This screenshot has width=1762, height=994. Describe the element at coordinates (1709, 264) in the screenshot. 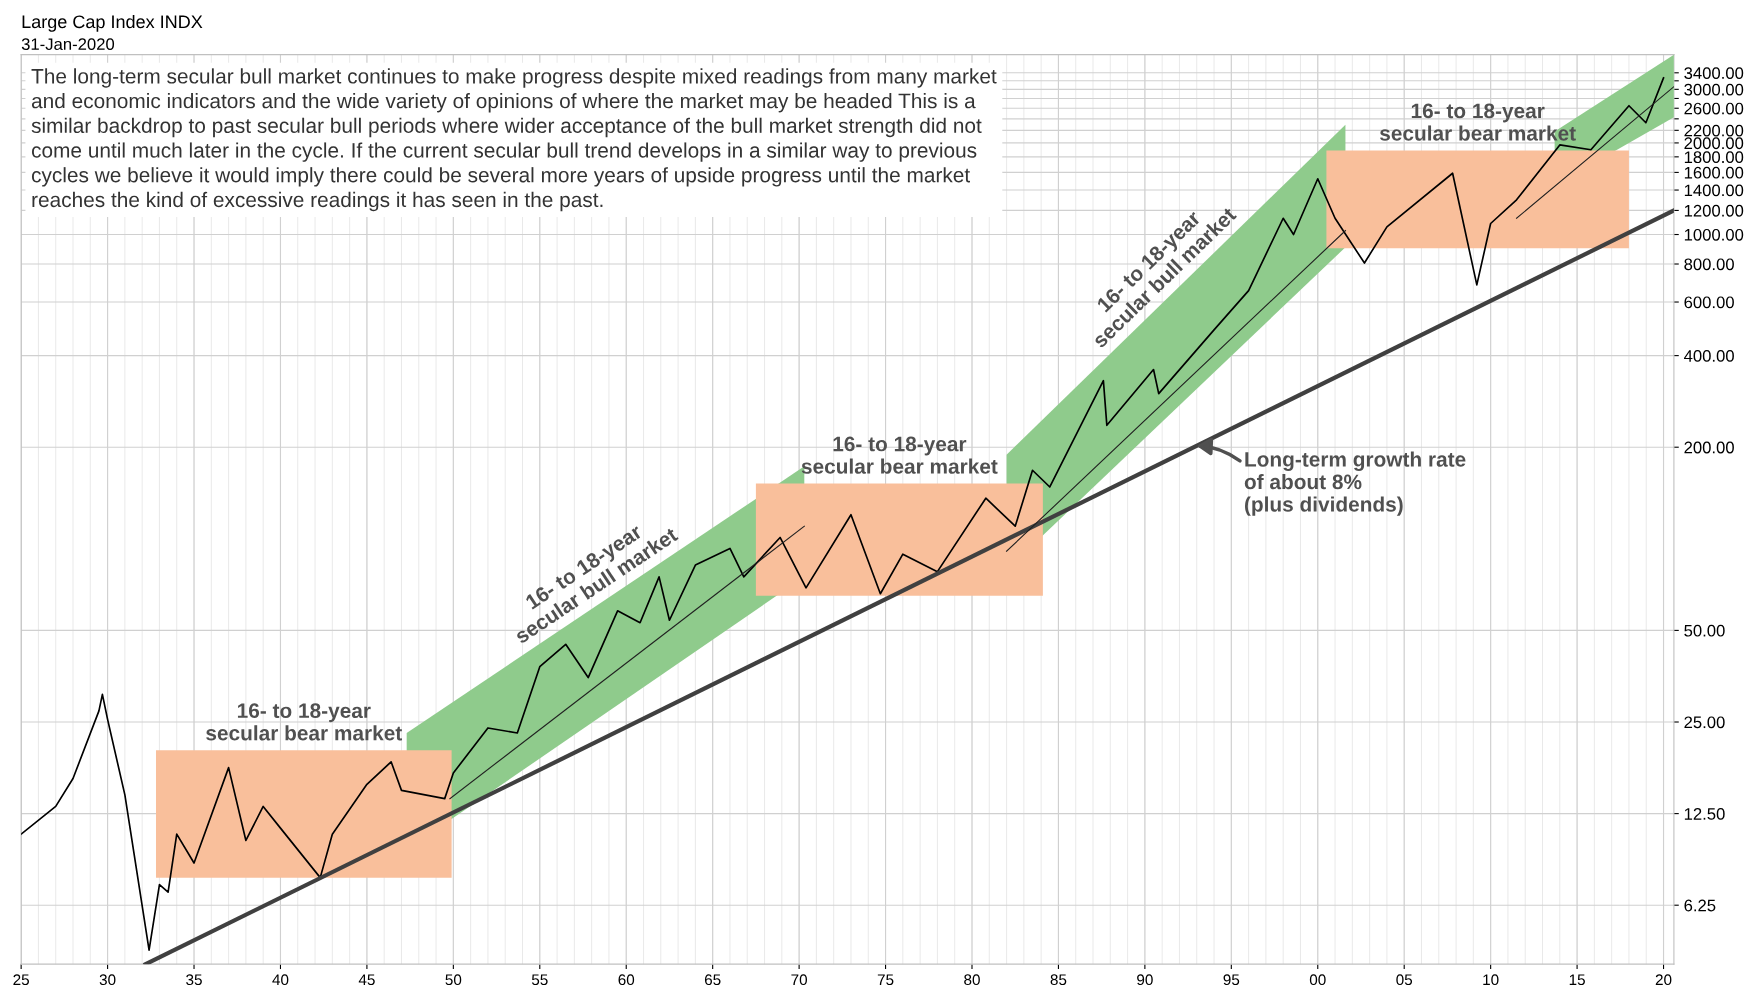

I see `y-tick-label: 800.00` at that location.